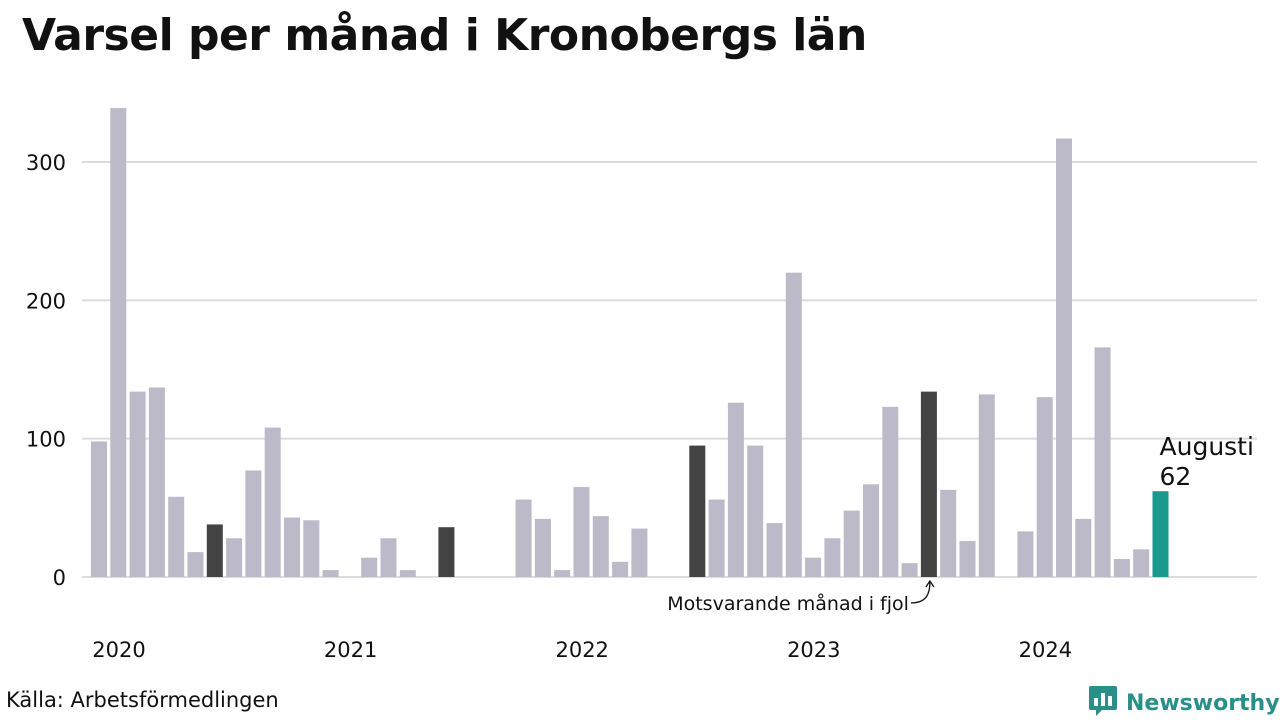 This screenshot has height=722, width=1280. I want to click on y-tick-label: 0, so click(59, 578).